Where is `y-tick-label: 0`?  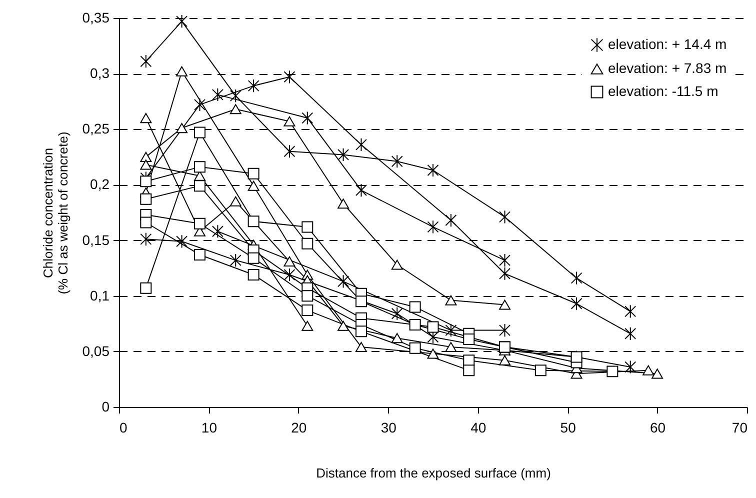 y-tick-label: 0 is located at coordinates (106, 406).